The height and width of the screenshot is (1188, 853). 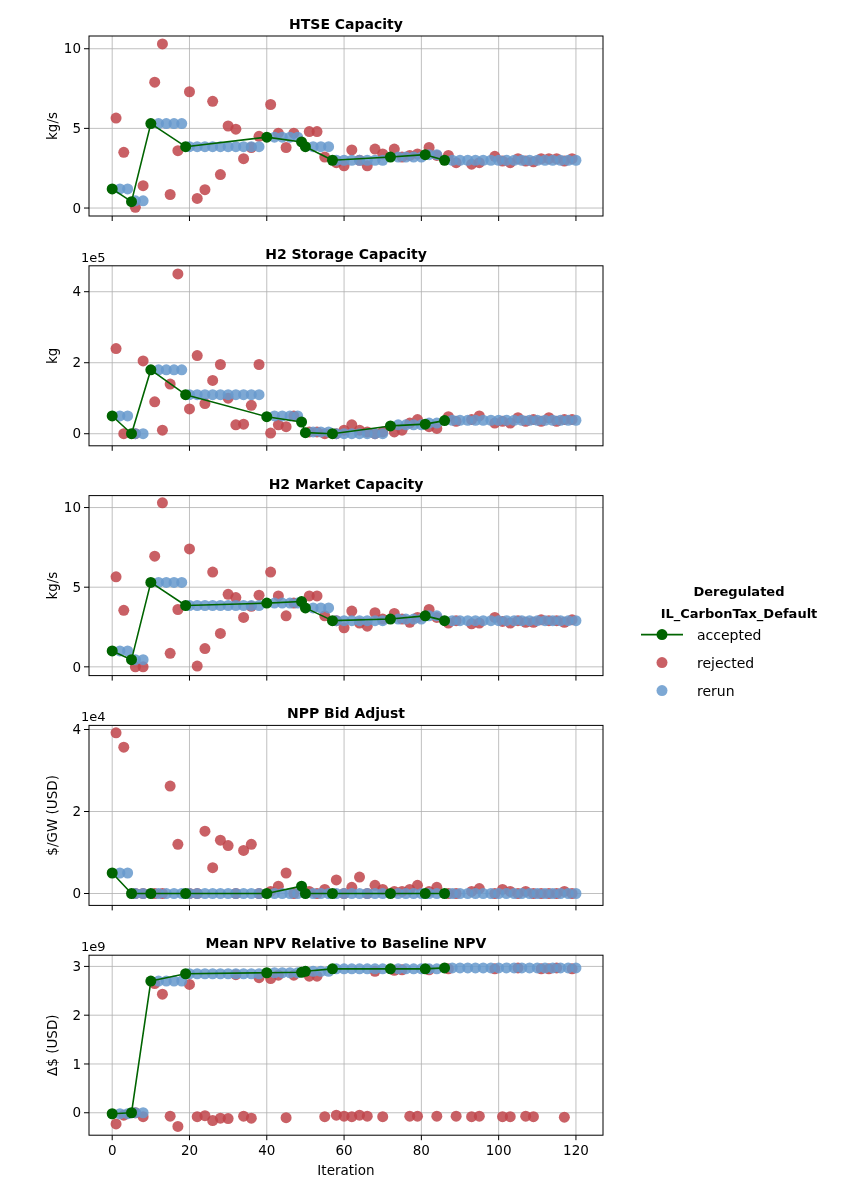 I want to click on x-tick-label: 100, so click(x=498, y=1150).